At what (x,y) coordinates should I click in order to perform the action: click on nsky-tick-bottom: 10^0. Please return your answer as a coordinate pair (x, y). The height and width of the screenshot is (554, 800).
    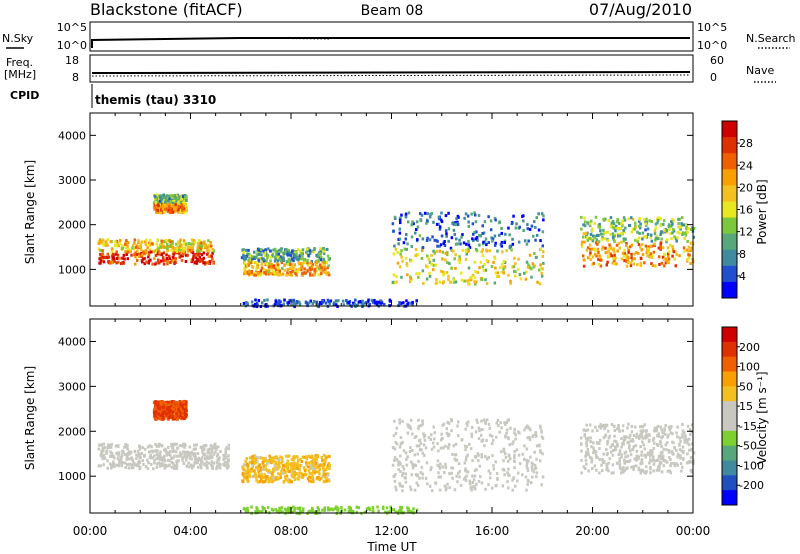
    Looking at the image, I should click on (72, 45).